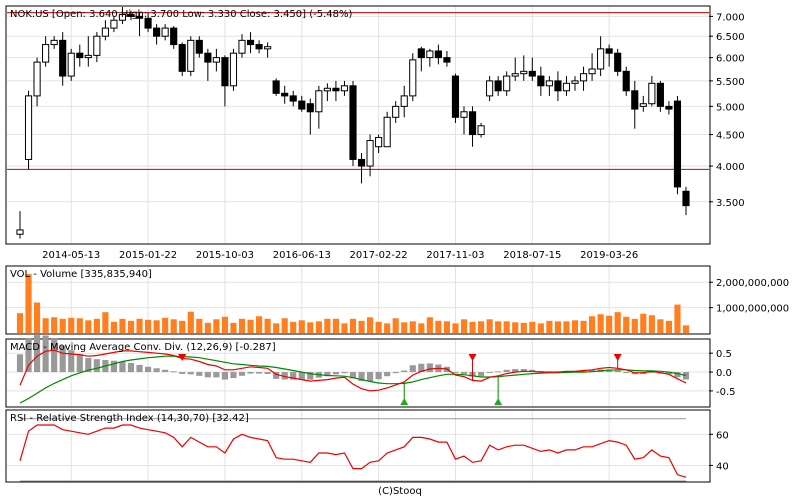  Describe the element at coordinates (730, 82) in the screenshot. I see `price-y-tick-label: 5.500` at that location.